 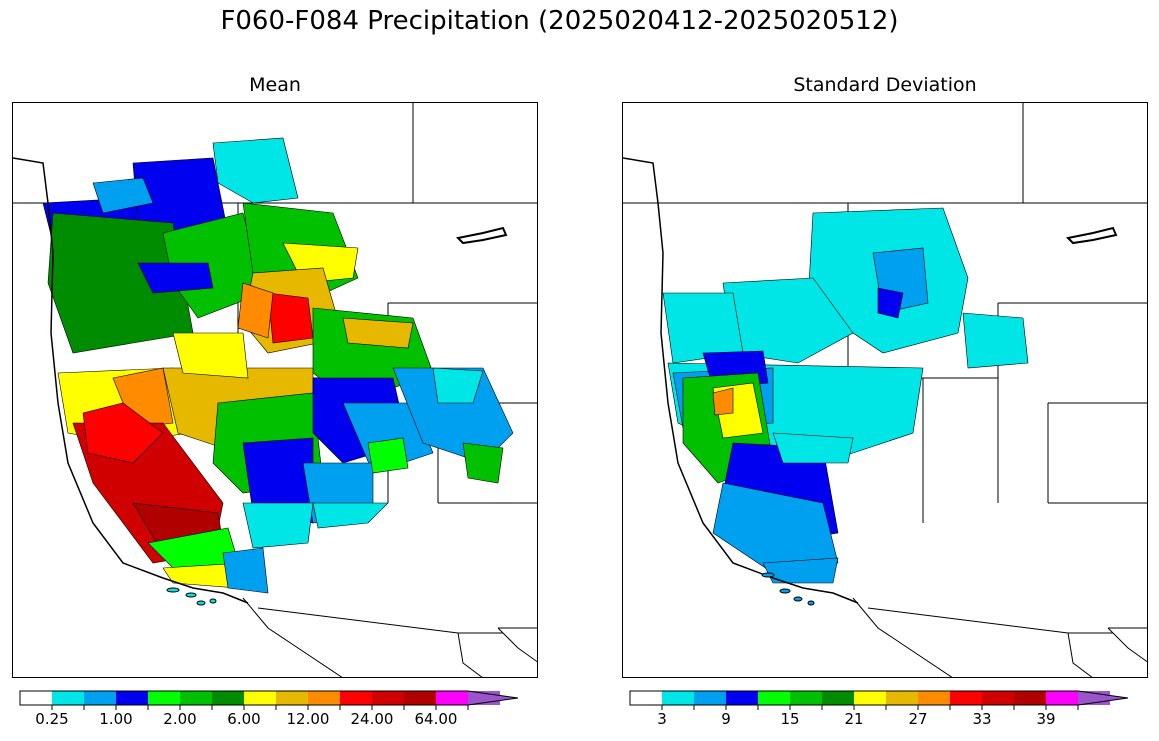 I want to click on std-panel-title: Standard Deviation, so click(x=885, y=85).